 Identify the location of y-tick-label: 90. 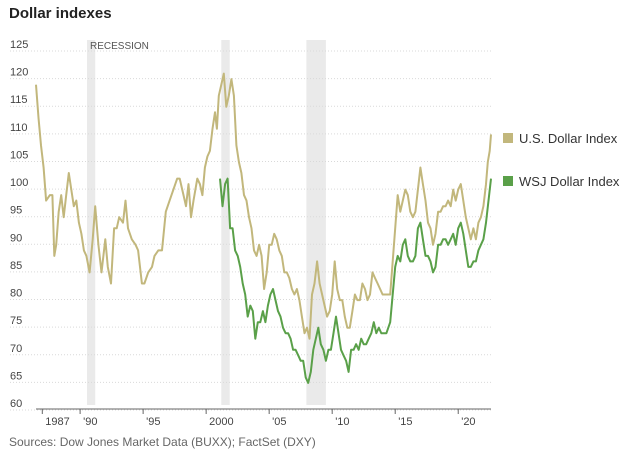
(16, 238).